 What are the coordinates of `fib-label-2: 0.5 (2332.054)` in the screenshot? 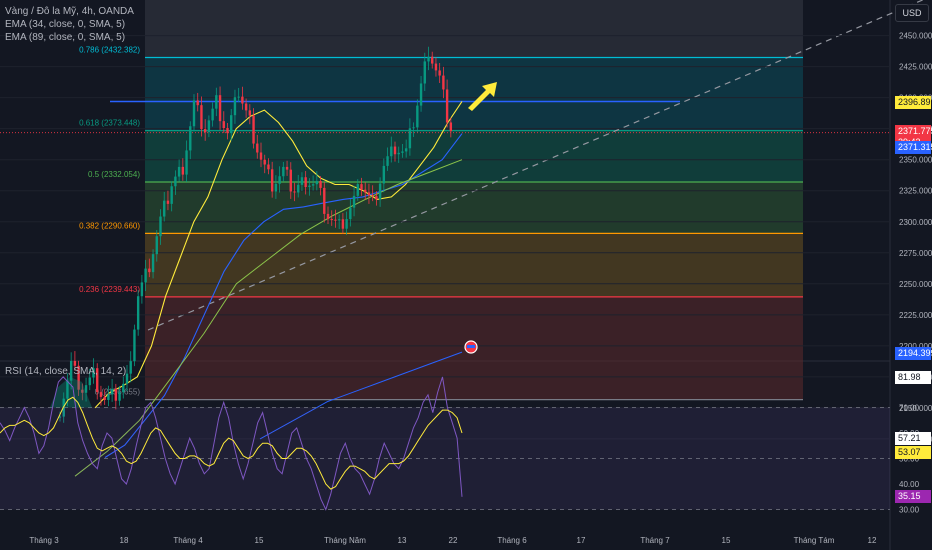 It's located at (114, 174).